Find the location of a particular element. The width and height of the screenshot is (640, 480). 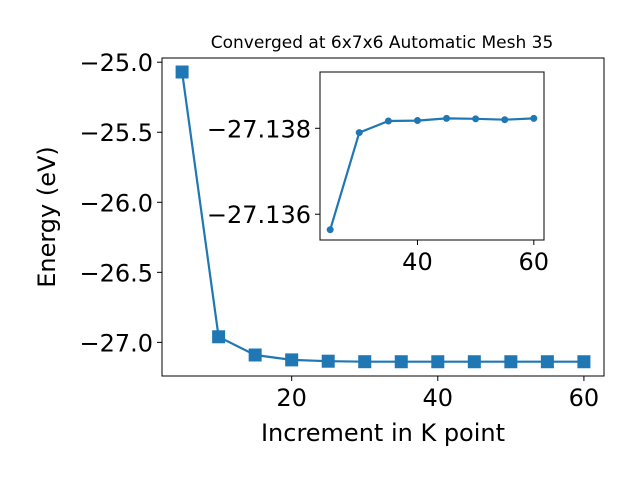

main-y-tick-label: −26.0 is located at coordinates (116, 203).